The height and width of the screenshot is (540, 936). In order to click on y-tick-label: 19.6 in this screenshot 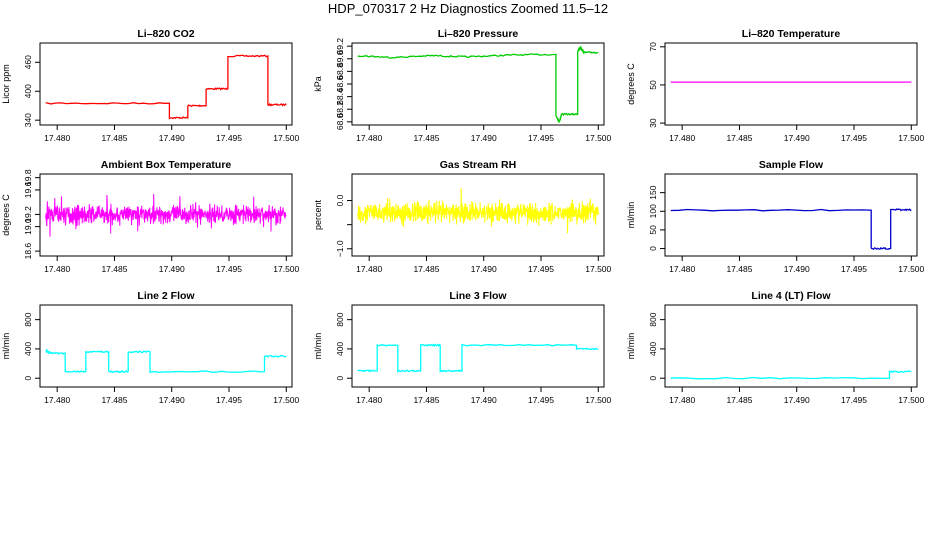, I will do `click(28, 189)`.